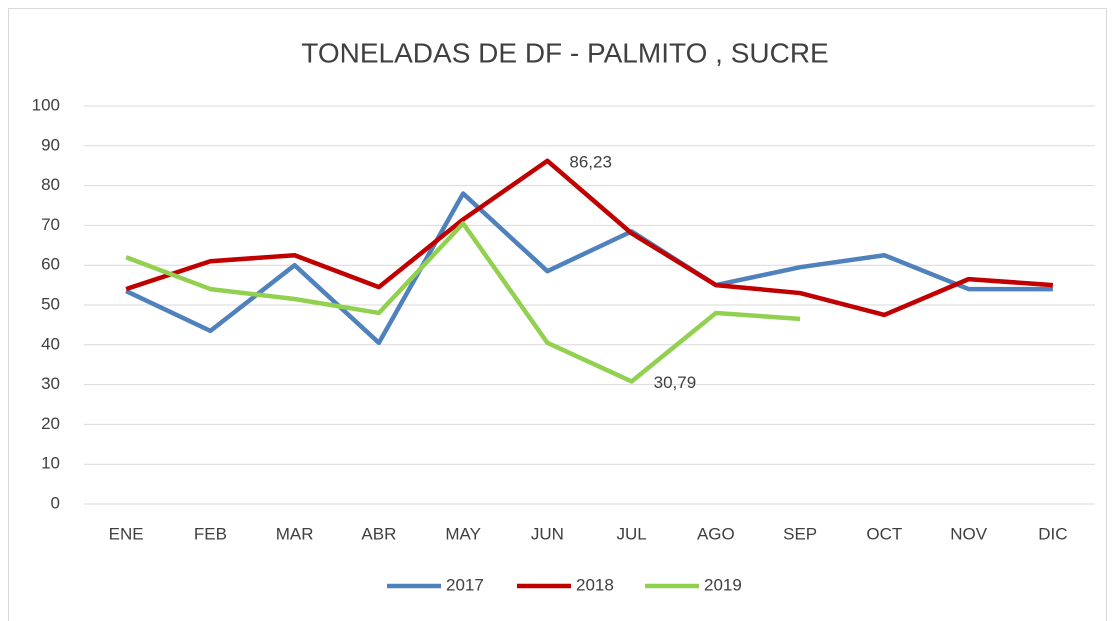 This screenshot has height=621, width=1115. Describe the element at coordinates (675, 382) in the screenshot. I see `data-label: 30,79` at that location.